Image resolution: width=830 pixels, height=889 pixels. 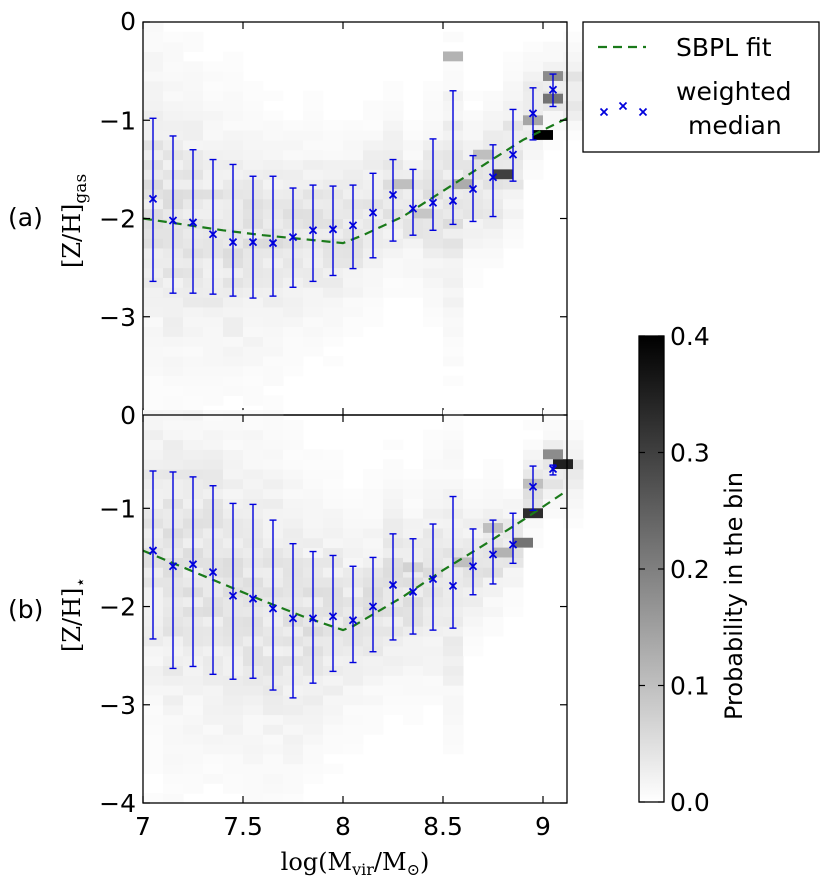 What do you see at coordinates (623, 106) in the screenshot?
I see `legend-median-marker` at bounding box center [623, 106].